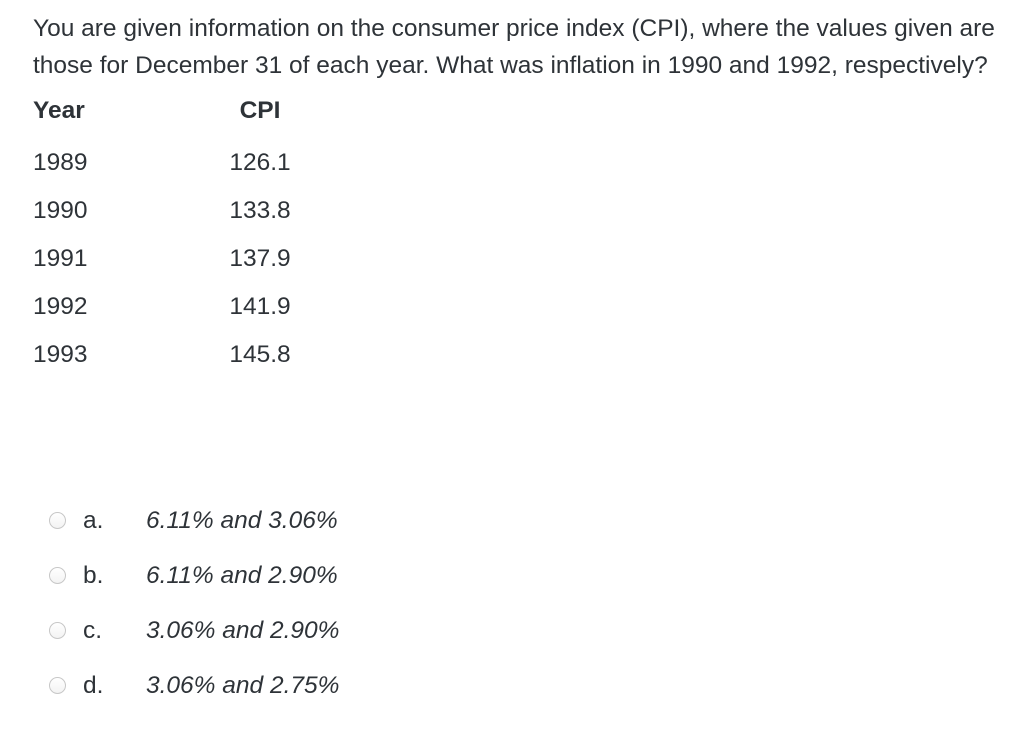 Image resolution: width=1024 pixels, height=733 pixels. I want to click on table-row: 1990 133.8, so click(176, 211).